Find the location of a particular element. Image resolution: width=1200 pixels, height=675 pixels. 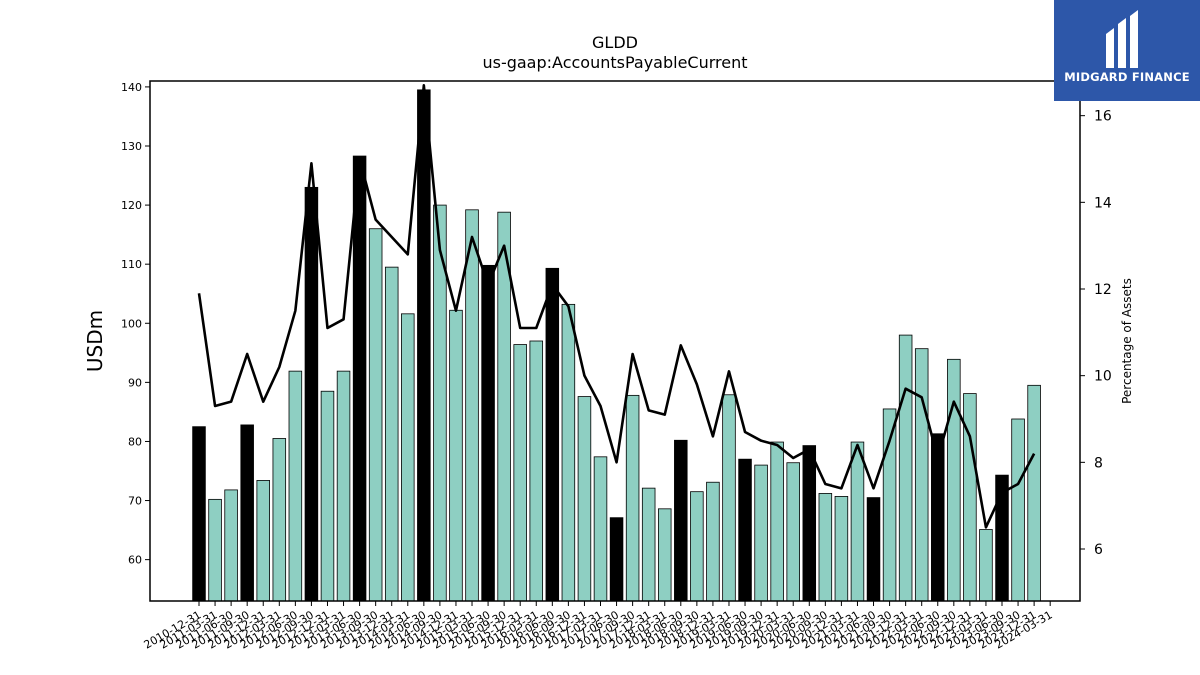

y-tick-label: 80 is located at coordinates (135, 441).